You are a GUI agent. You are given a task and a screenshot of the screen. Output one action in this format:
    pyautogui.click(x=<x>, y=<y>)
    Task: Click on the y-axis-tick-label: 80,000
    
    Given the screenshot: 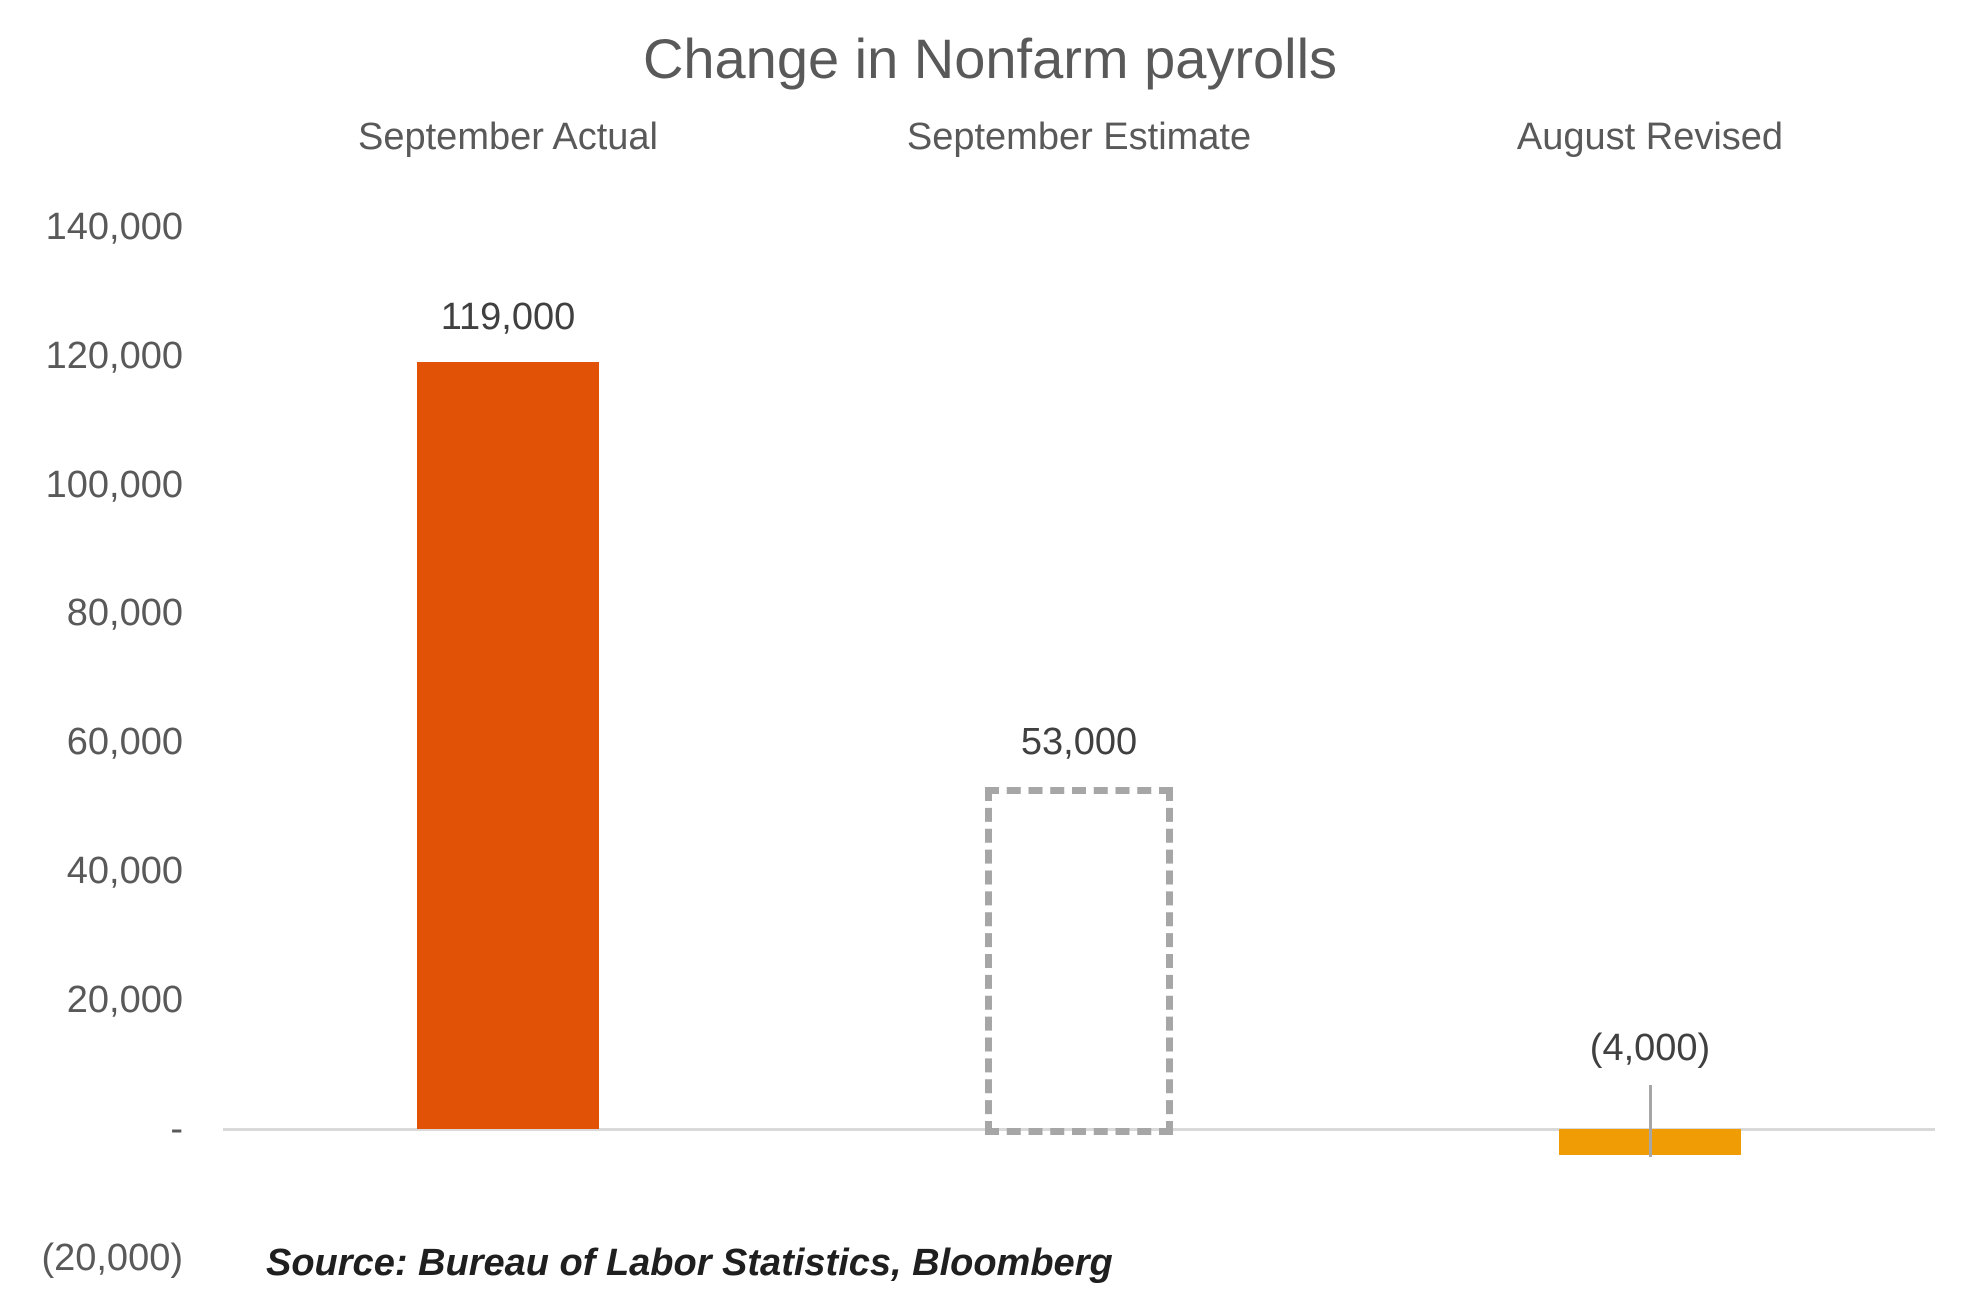 What is the action you would take?
    pyautogui.click(x=124, y=613)
    